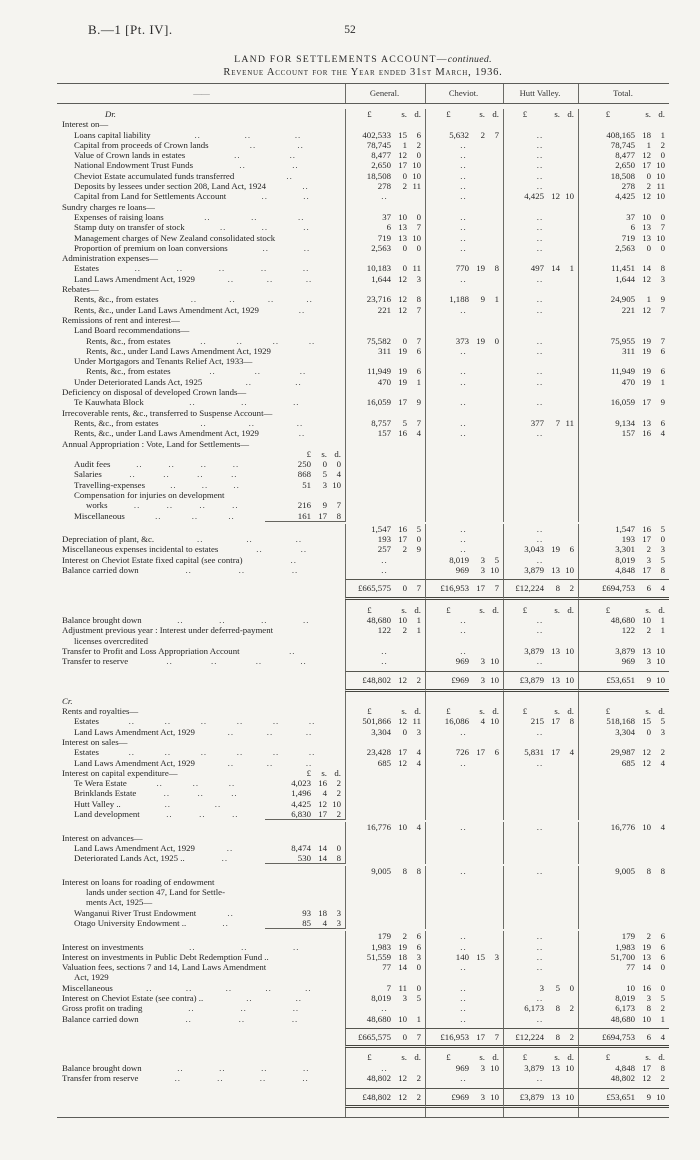 This screenshot has width=700, height=1160. Describe the element at coordinates (625, 731) in the screenshot. I see `amount-pounds: 3,304` at that location.